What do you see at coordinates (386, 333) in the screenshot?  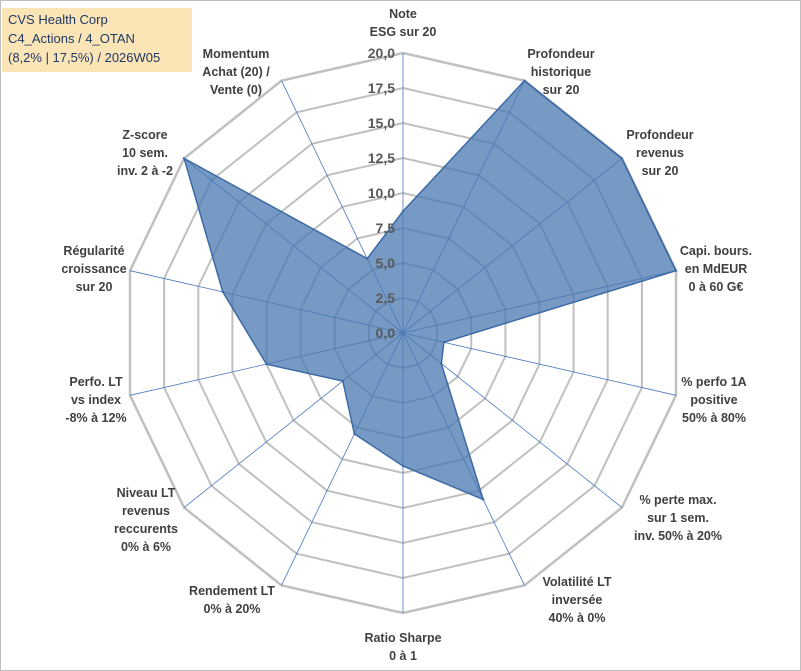 I see `tick-label: 0,0` at bounding box center [386, 333].